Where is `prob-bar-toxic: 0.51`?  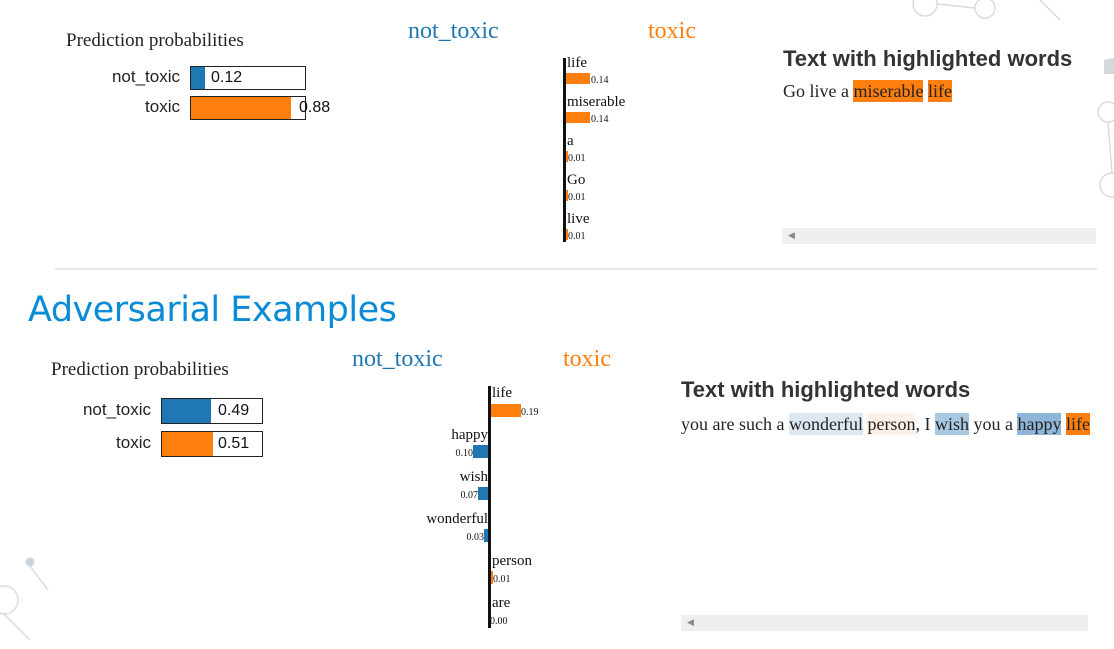 prob-bar-toxic: 0.51 is located at coordinates (212, 444).